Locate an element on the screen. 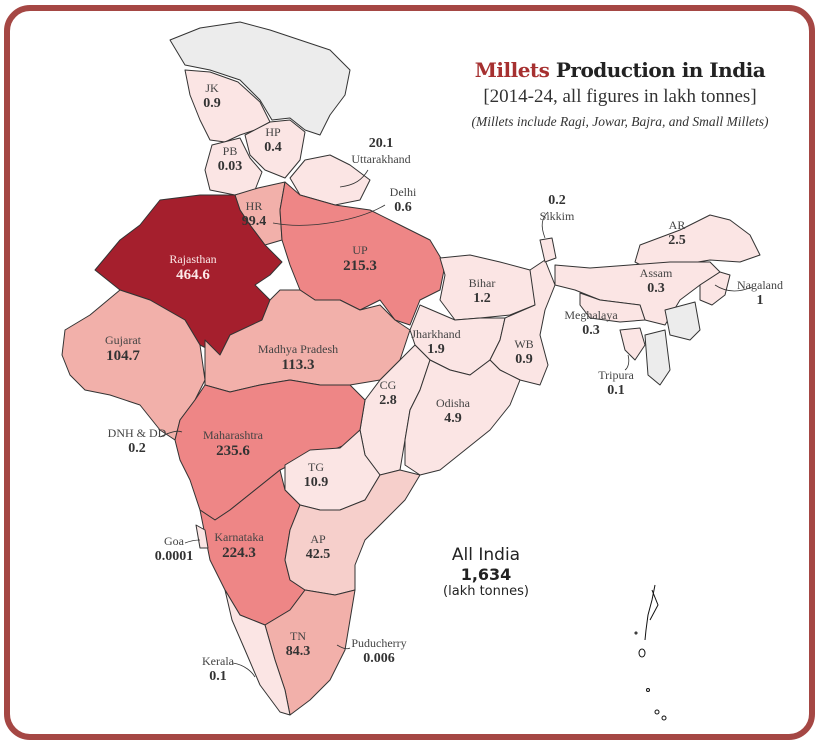  state-name: Delhi is located at coordinates (403, 192).